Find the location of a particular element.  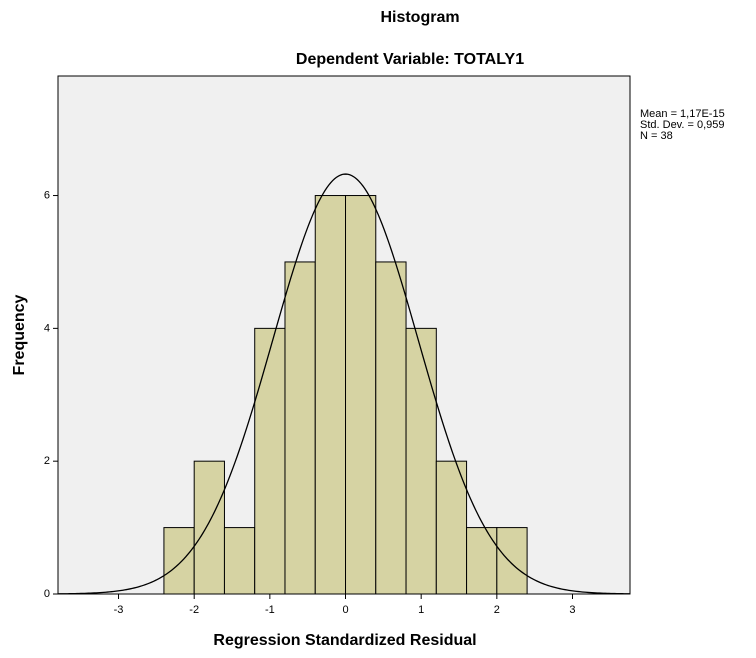

y-tick-label: 2 is located at coordinates (47, 461).